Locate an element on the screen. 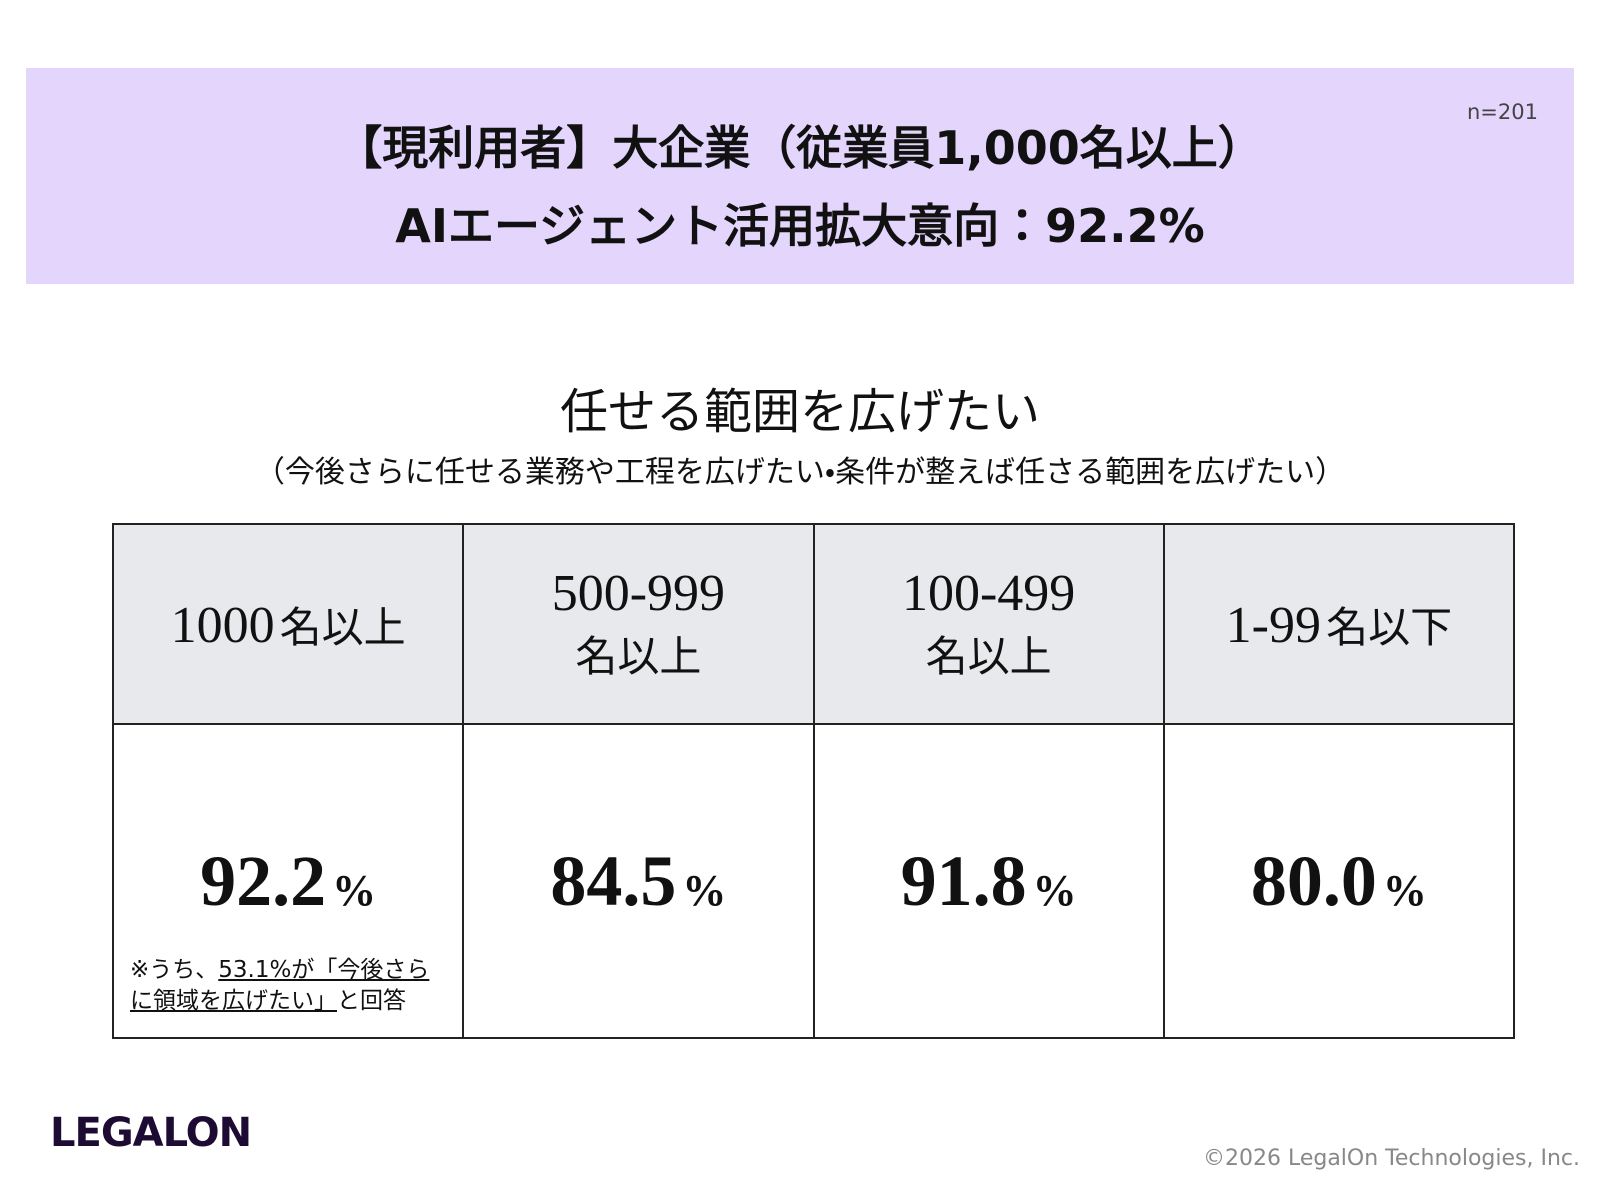  value-cell: 80.0% is located at coordinates (1339, 881).